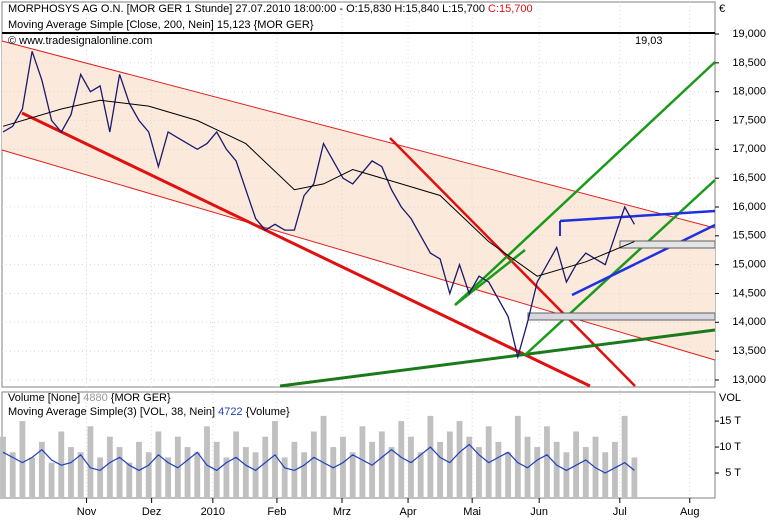 The image size is (769, 525). I want to click on x-tick-label: Dez, so click(152, 512).